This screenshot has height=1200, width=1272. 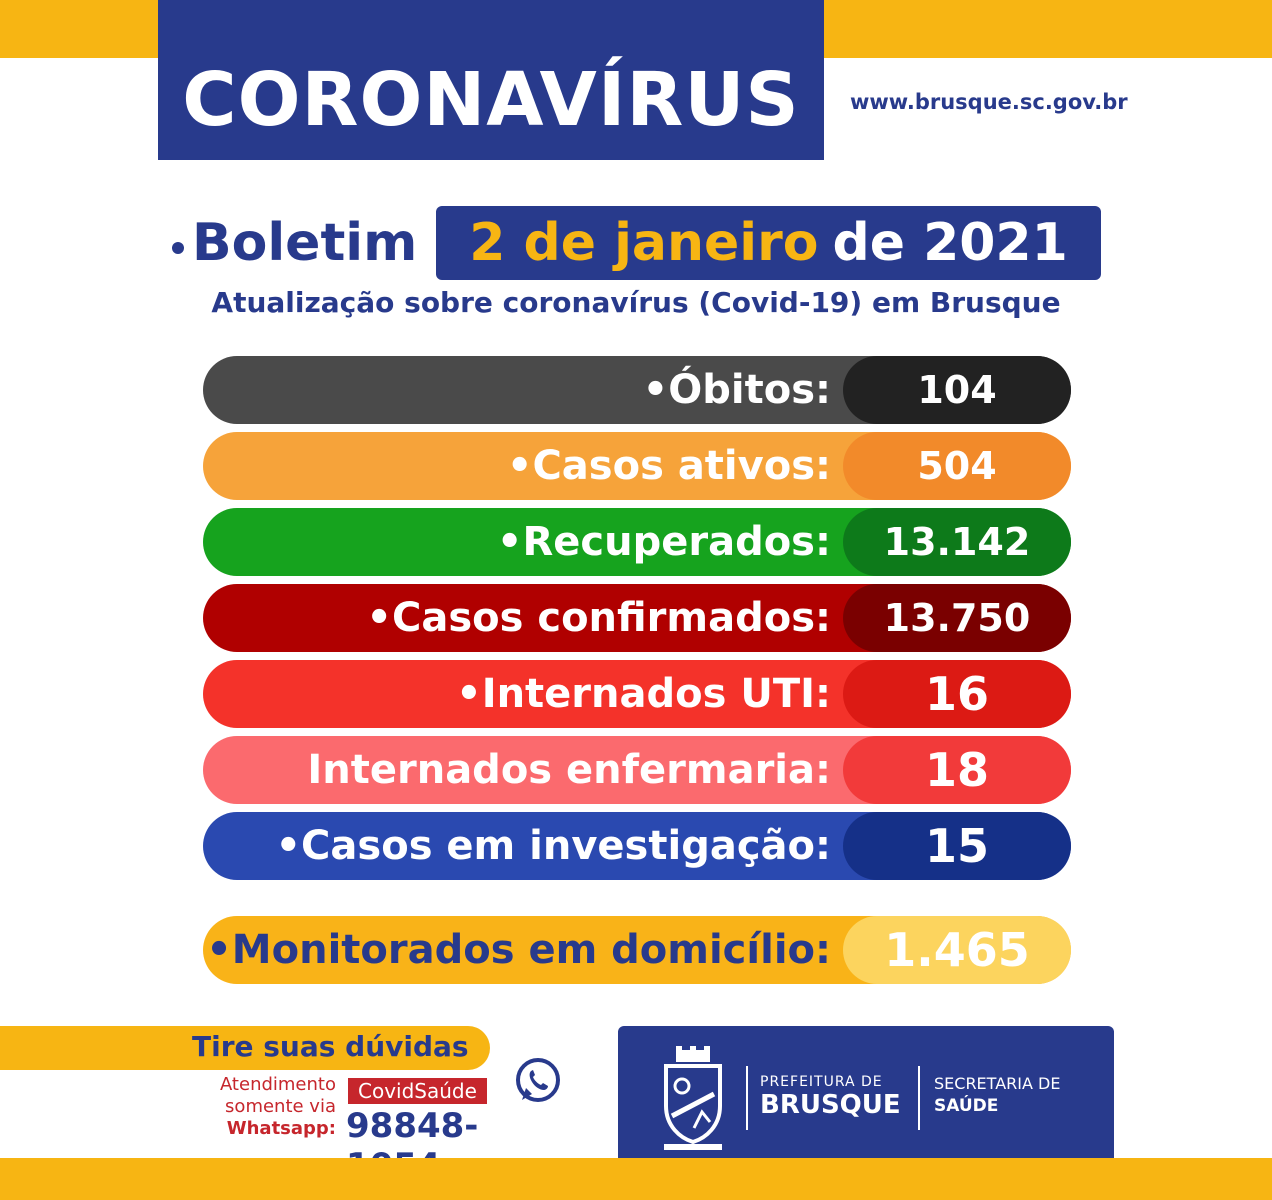 I want to click on help-line: Whatsapp:, so click(x=281, y=1128).